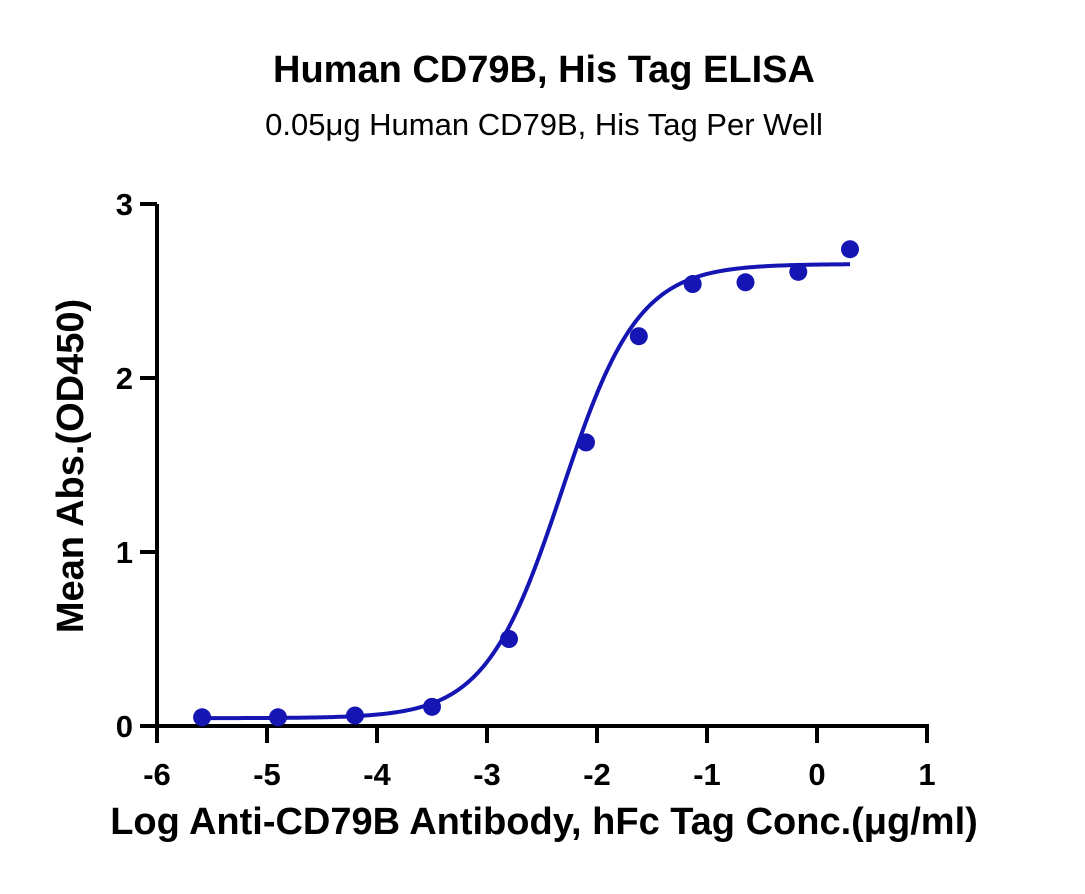 The image size is (1085, 894). I want to click on y-tick-label: 2, so click(124, 378).